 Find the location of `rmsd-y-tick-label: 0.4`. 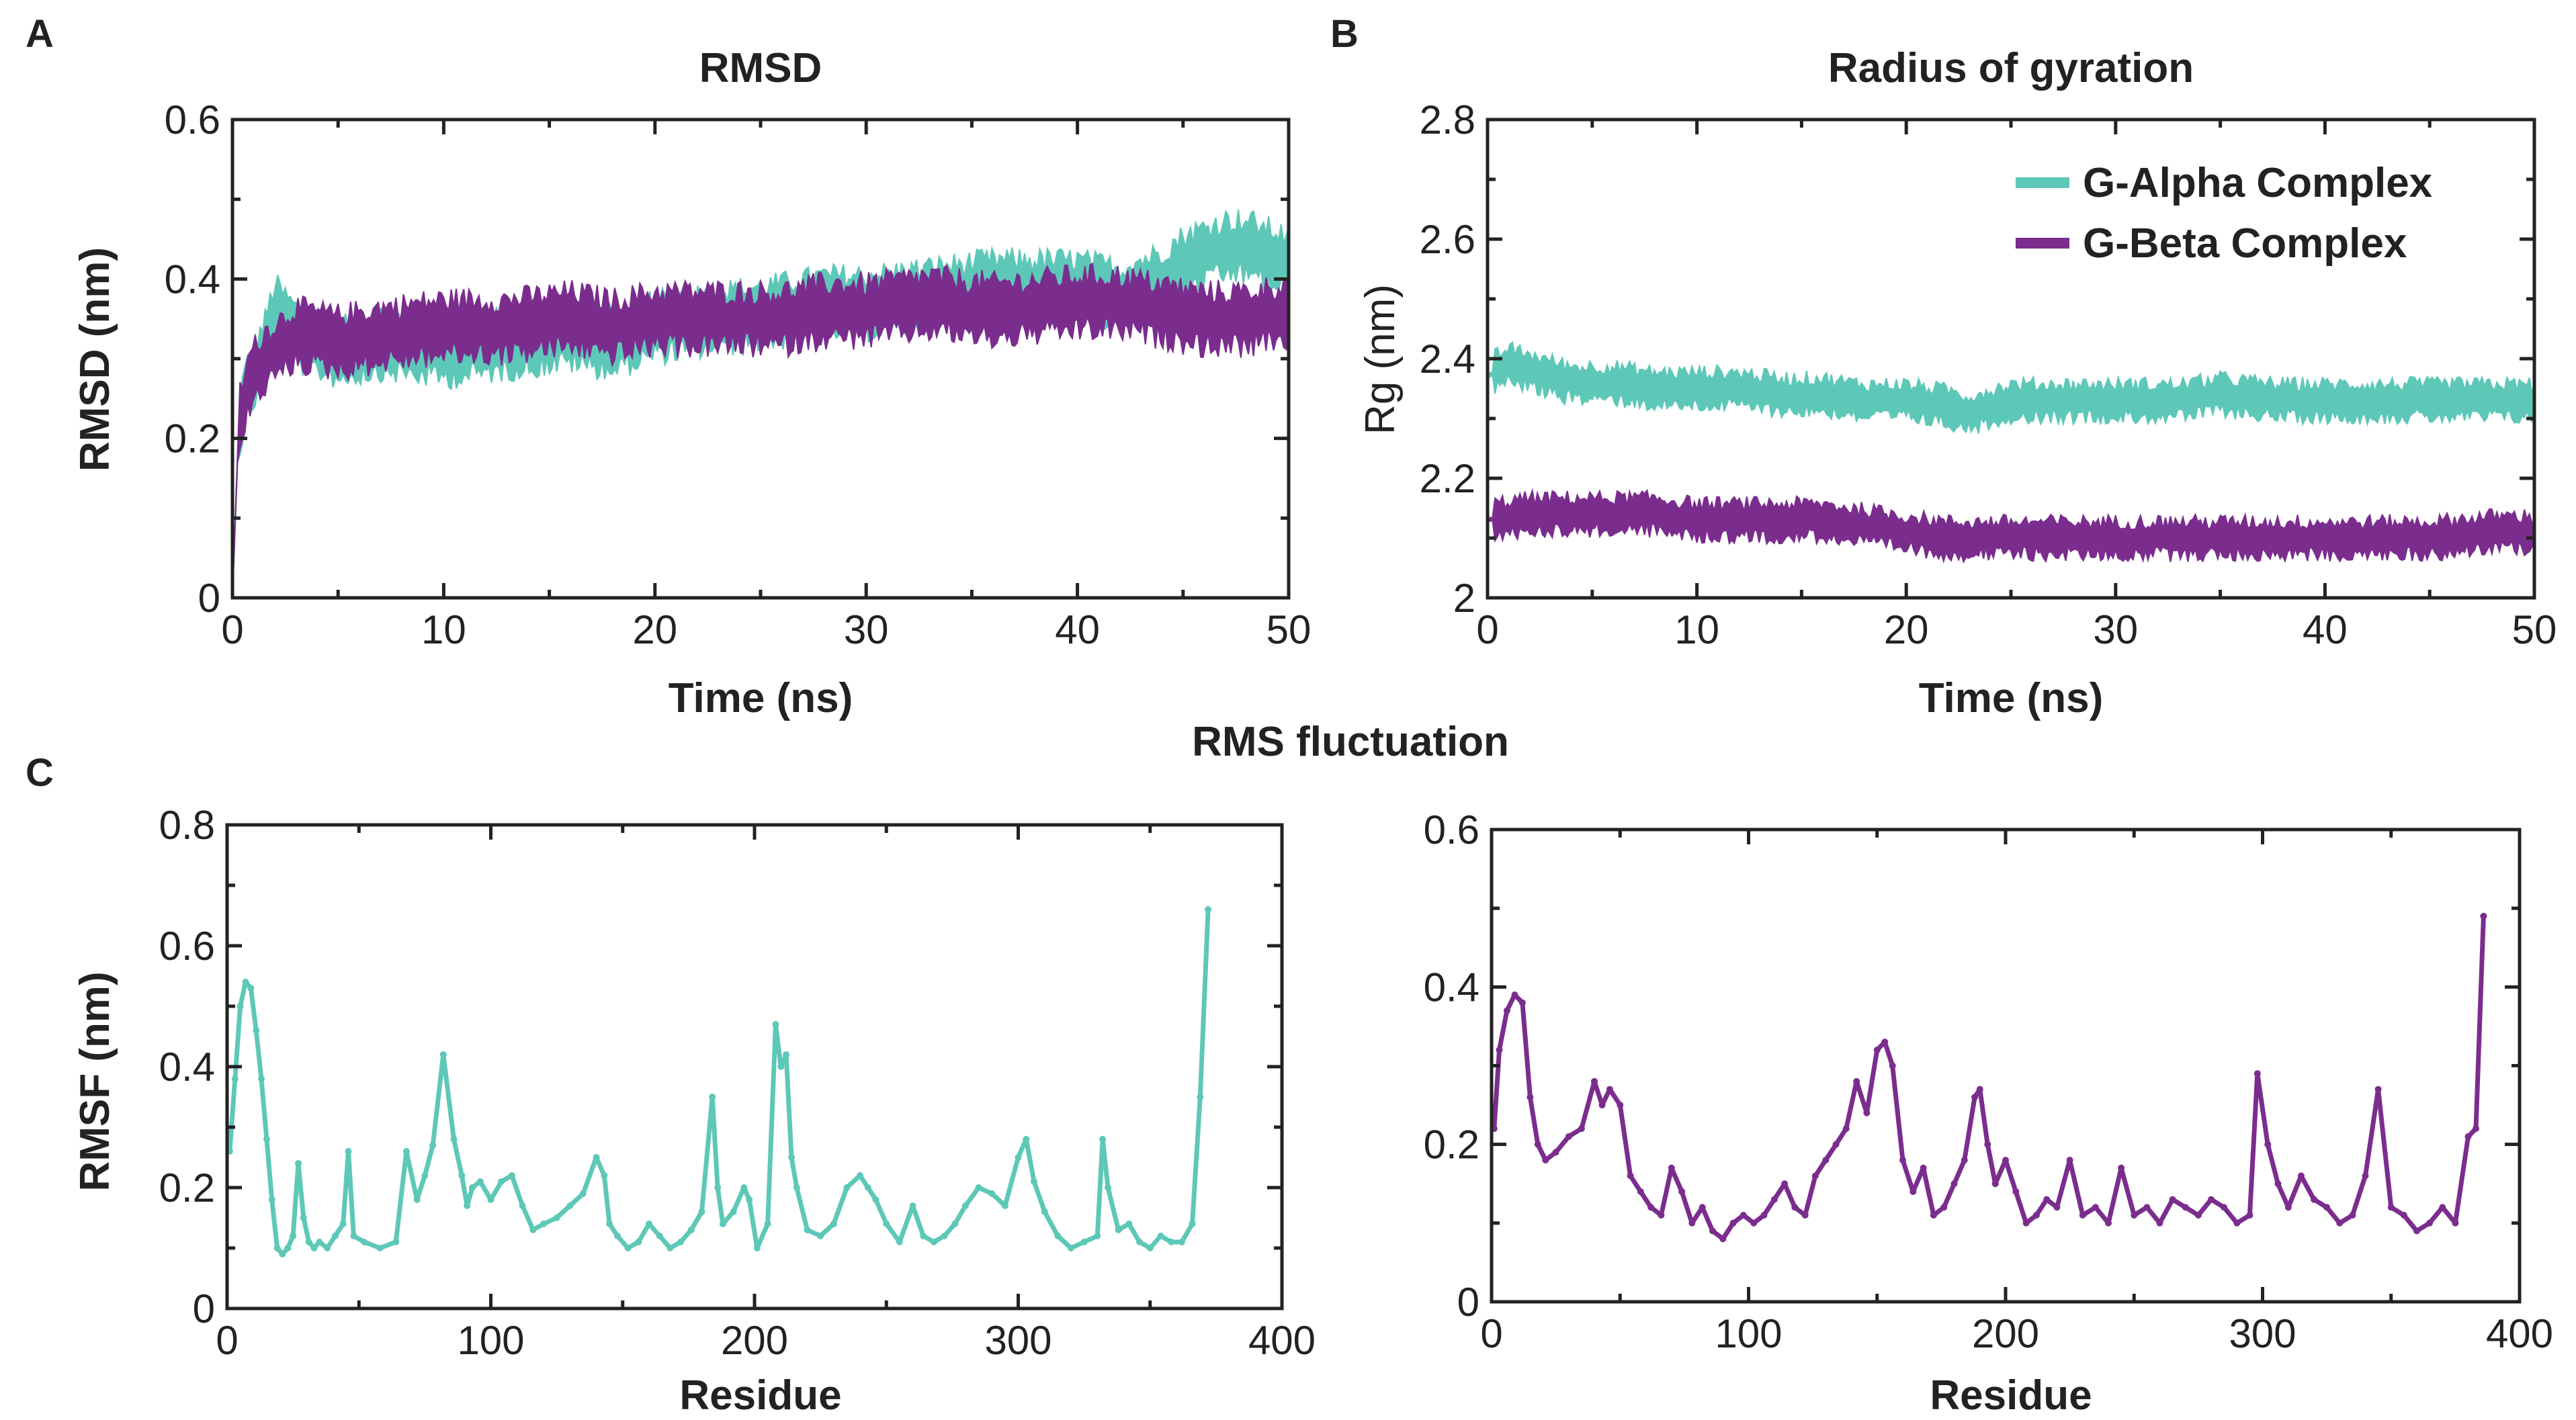

rmsd-y-tick-label: 0.4 is located at coordinates (192, 279).